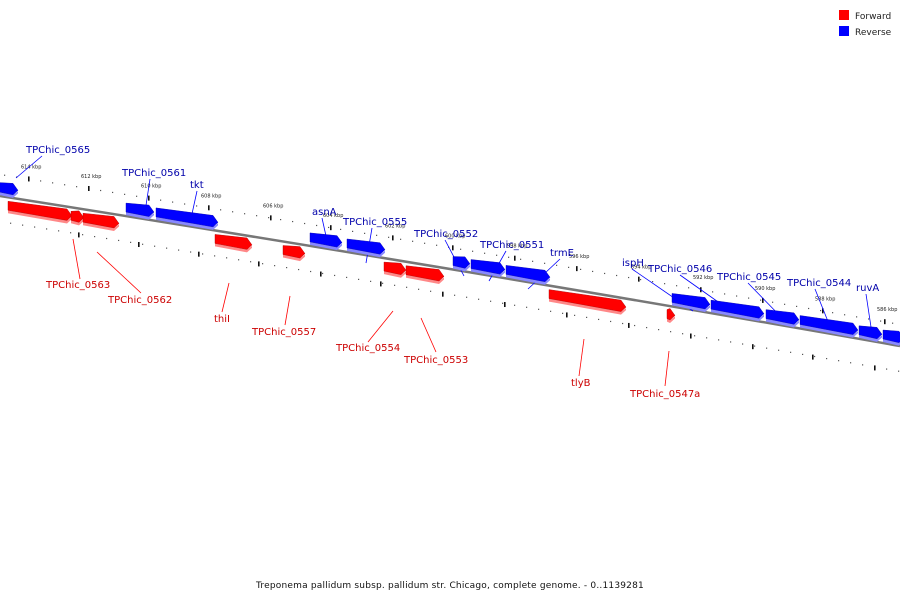 Image resolution: width=900 pixels, height=600 pixels. Describe the element at coordinates (445, 234) in the screenshot. I see `reverse-gene-label: TPChic_0552` at that location.